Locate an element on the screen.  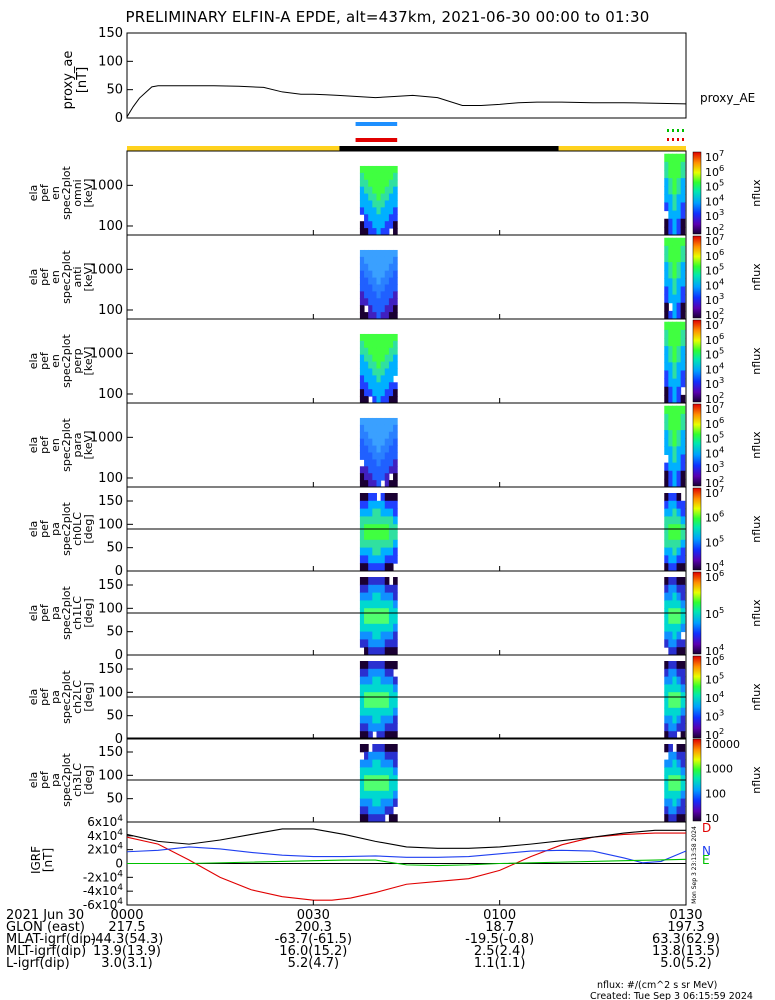
xaxis-row-value: 5.2(4.7) is located at coordinates (314, 963).